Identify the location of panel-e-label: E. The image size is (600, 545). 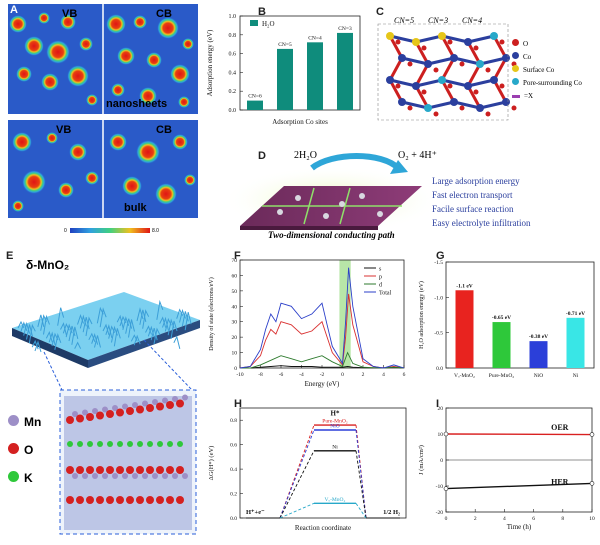
(10, 256).